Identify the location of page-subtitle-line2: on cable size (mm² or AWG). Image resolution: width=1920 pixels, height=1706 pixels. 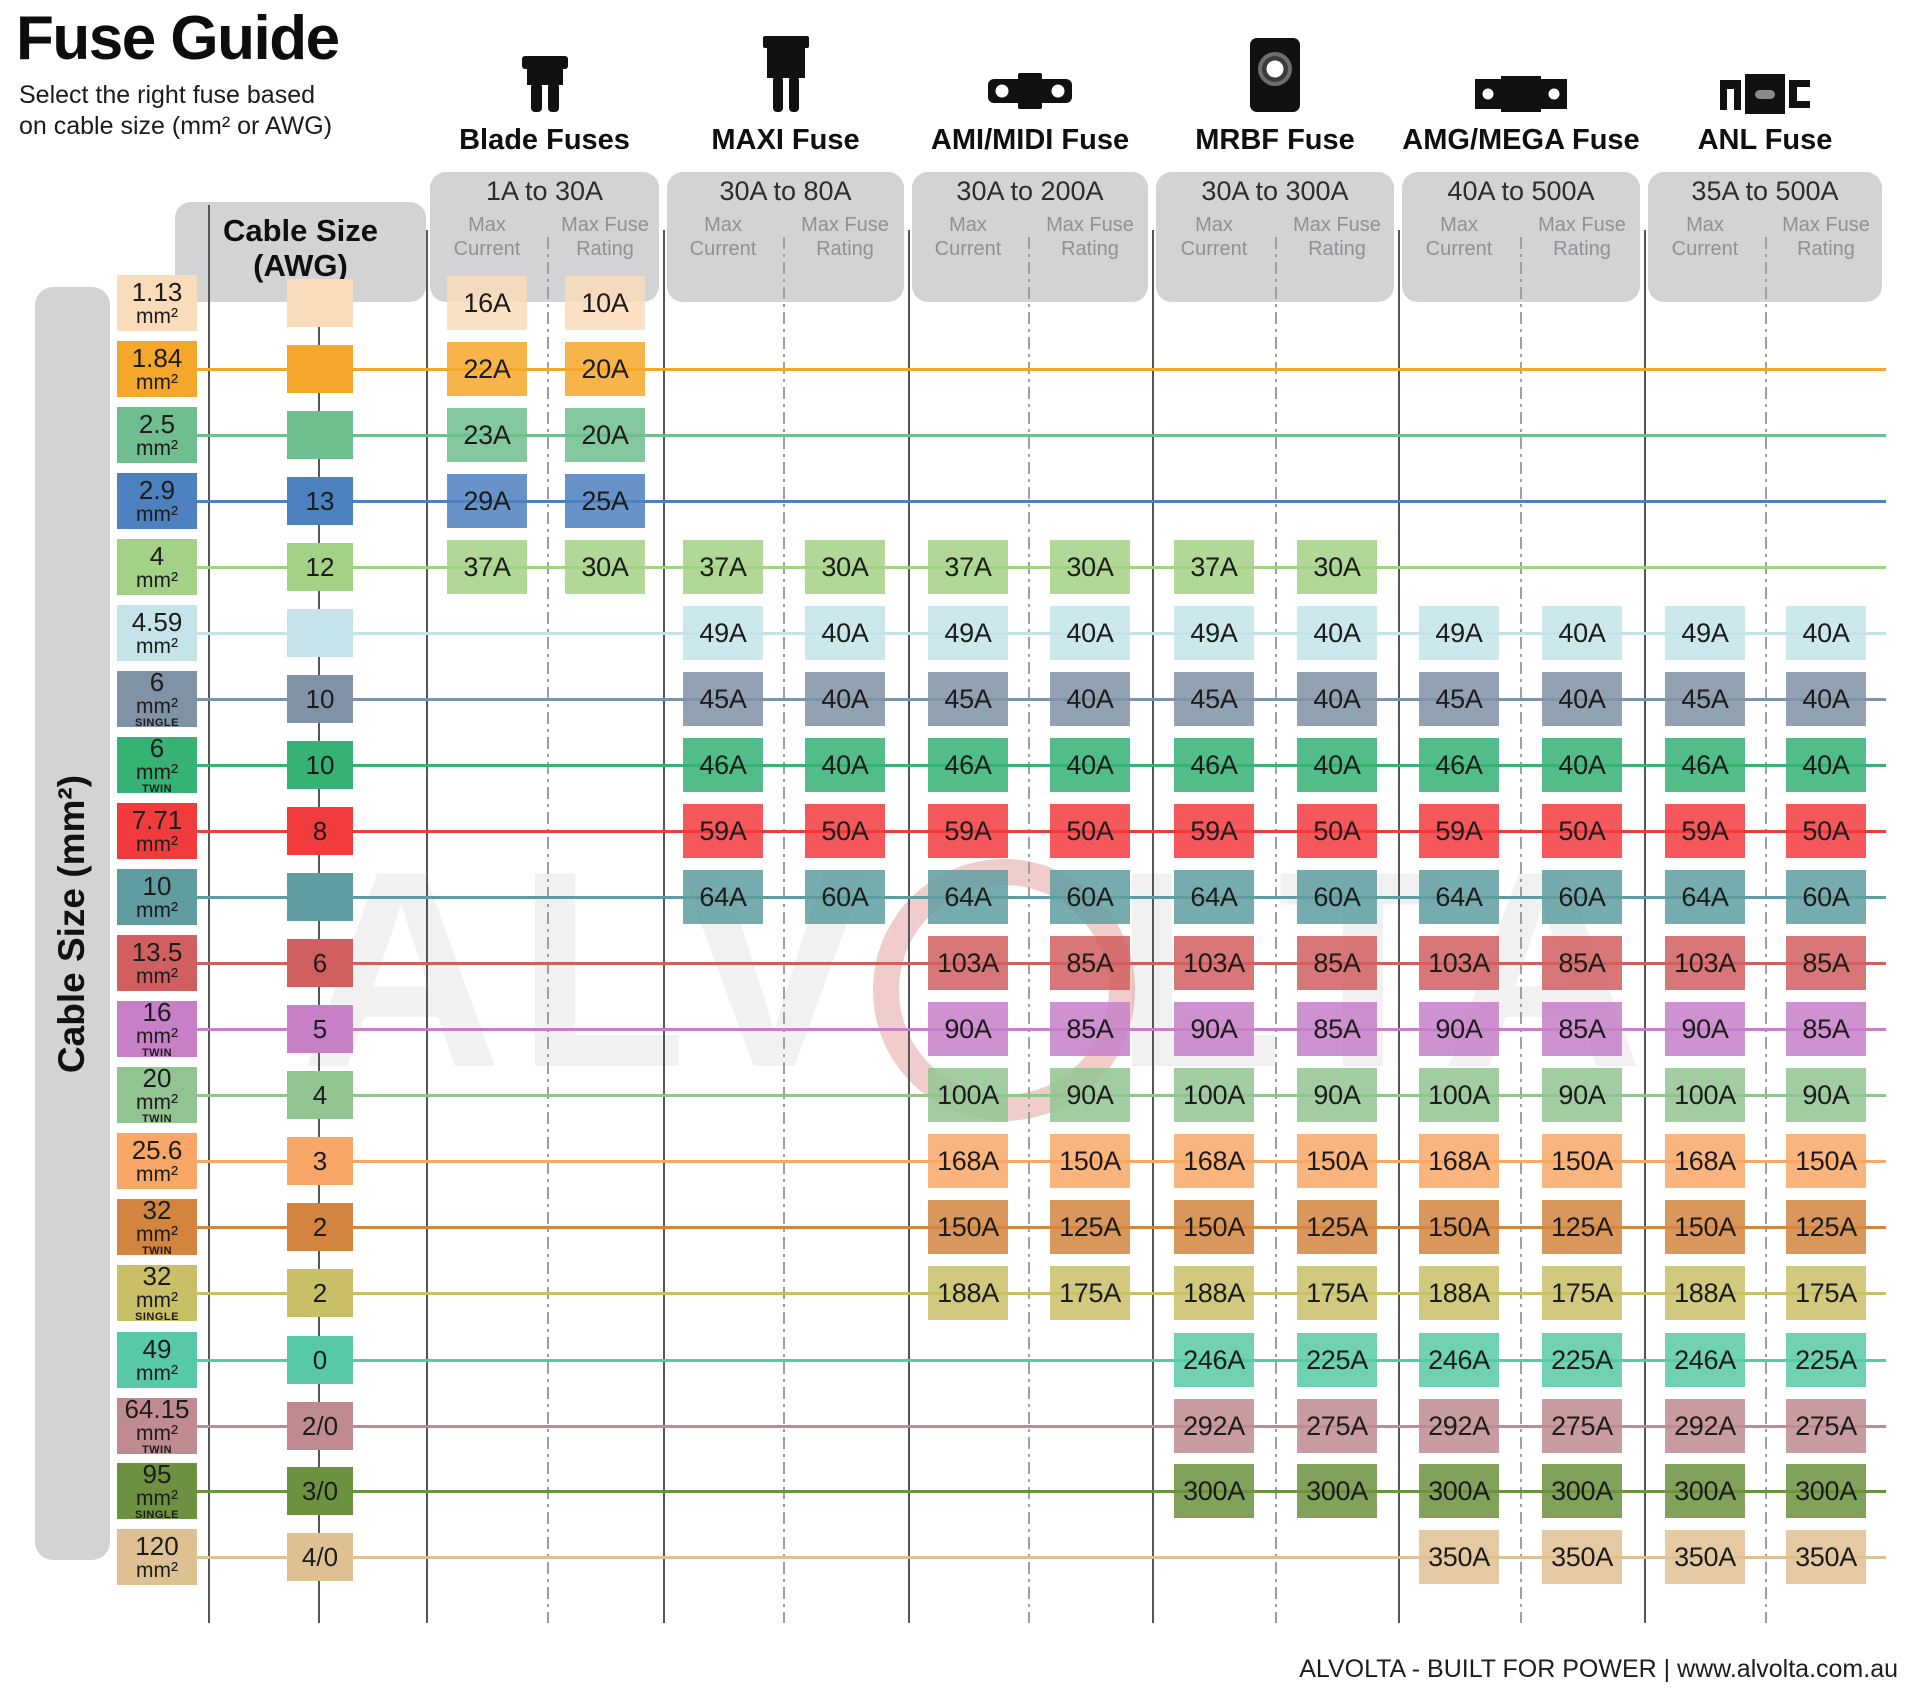
(176, 126).